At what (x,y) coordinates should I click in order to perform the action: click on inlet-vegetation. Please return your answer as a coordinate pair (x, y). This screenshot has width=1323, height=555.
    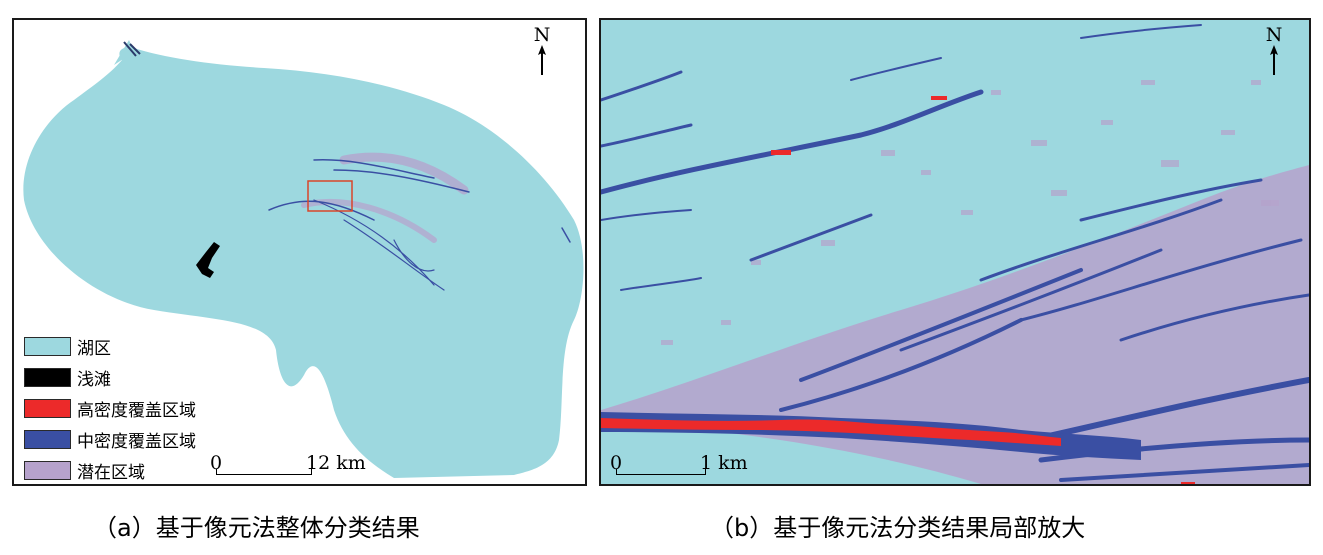
    Looking at the image, I should click on (132, 49).